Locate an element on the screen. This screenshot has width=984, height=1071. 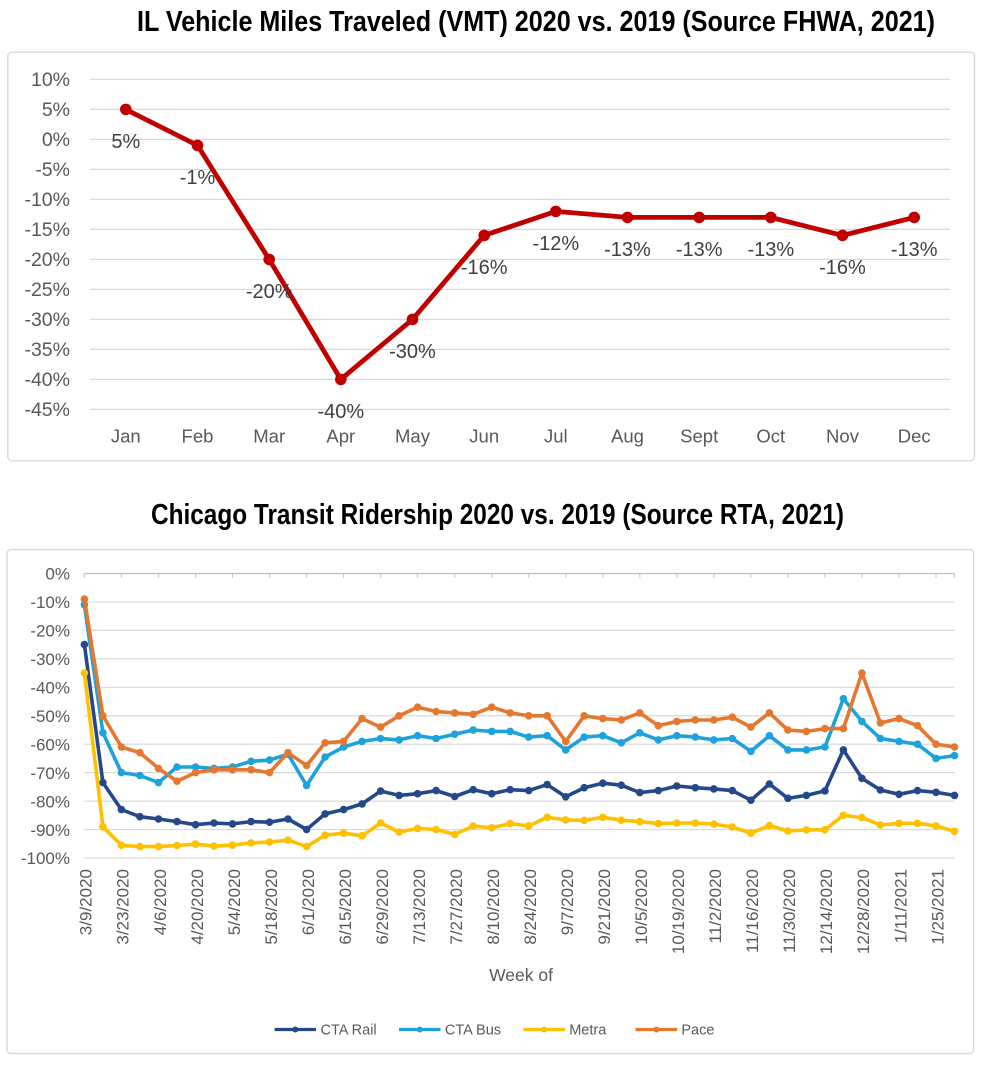
svg-text: -90% is located at coordinates (50, 830).